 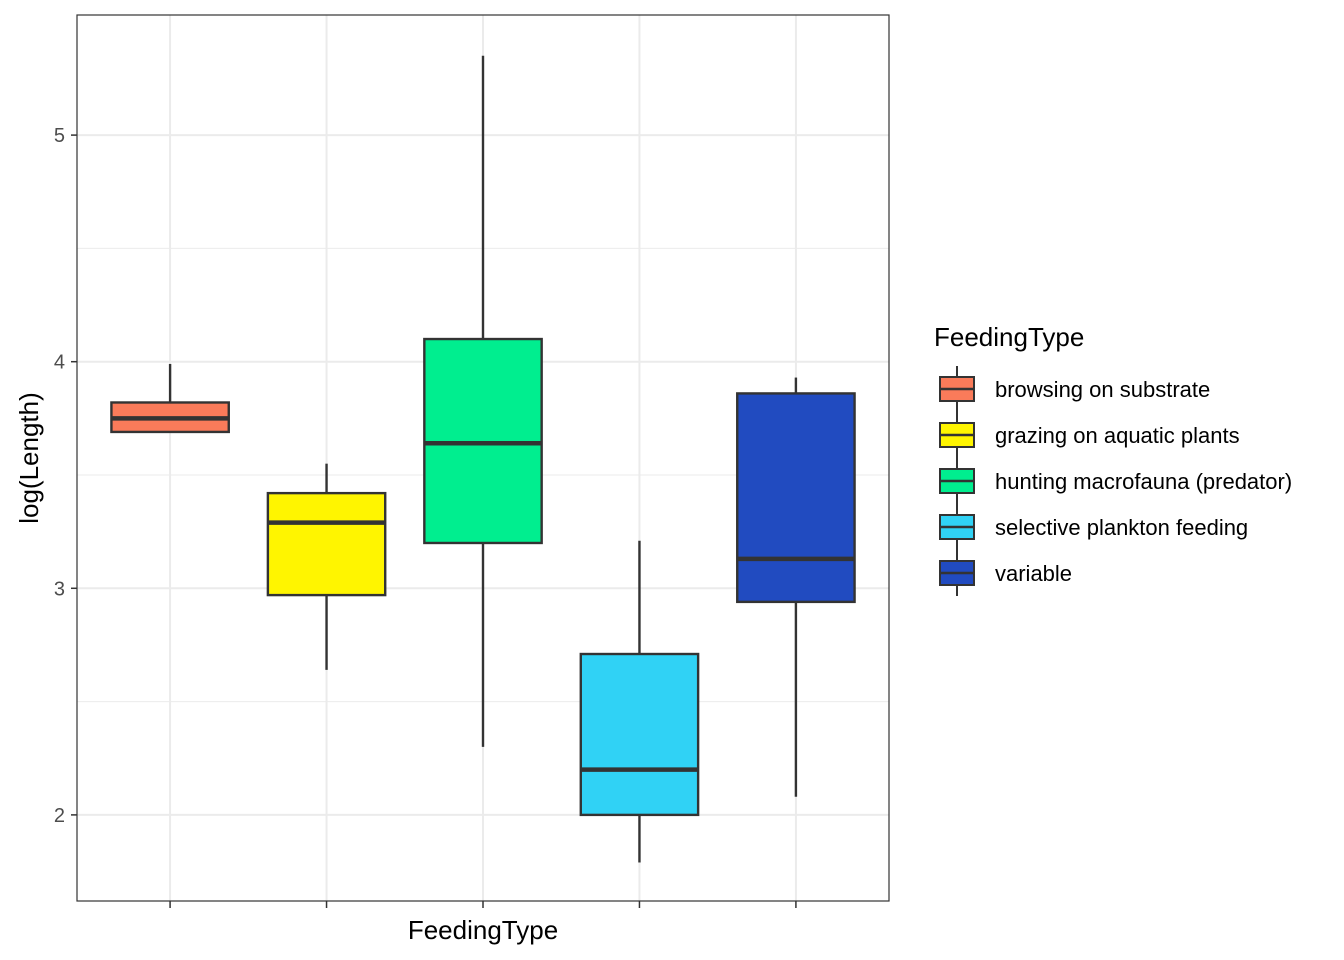 I want to click on y-axis-title: log(Length), so click(x=29, y=458).